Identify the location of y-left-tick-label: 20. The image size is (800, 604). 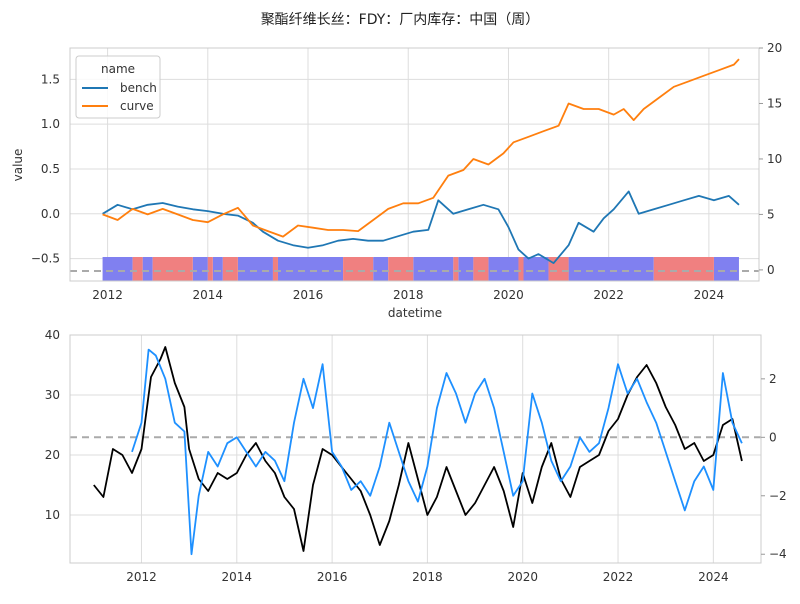
(52, 455).